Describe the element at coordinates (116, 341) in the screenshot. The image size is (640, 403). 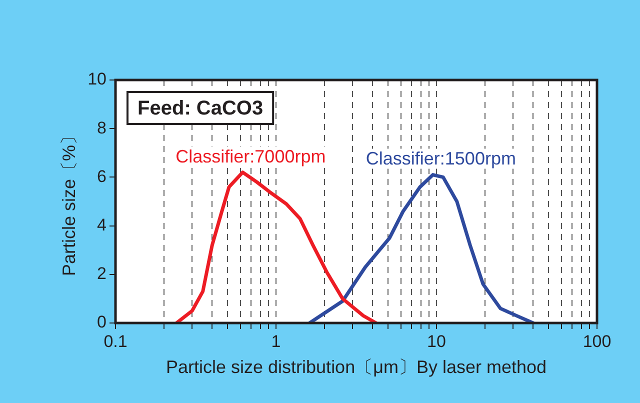
I see `x-tick-label: 0.1` at that location.